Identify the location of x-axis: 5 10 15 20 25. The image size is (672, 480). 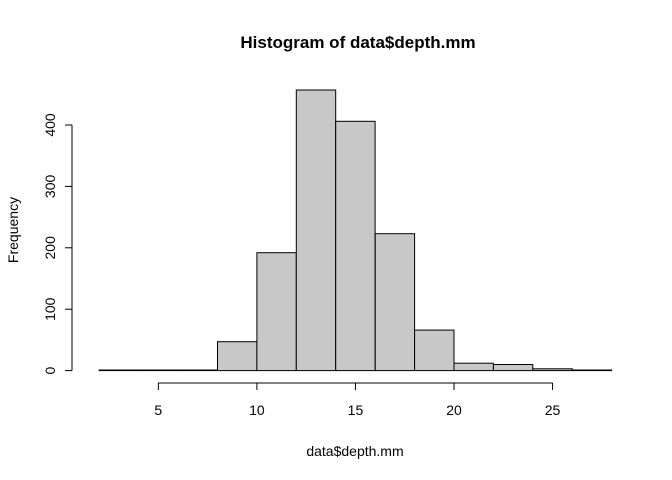
(357, 400).